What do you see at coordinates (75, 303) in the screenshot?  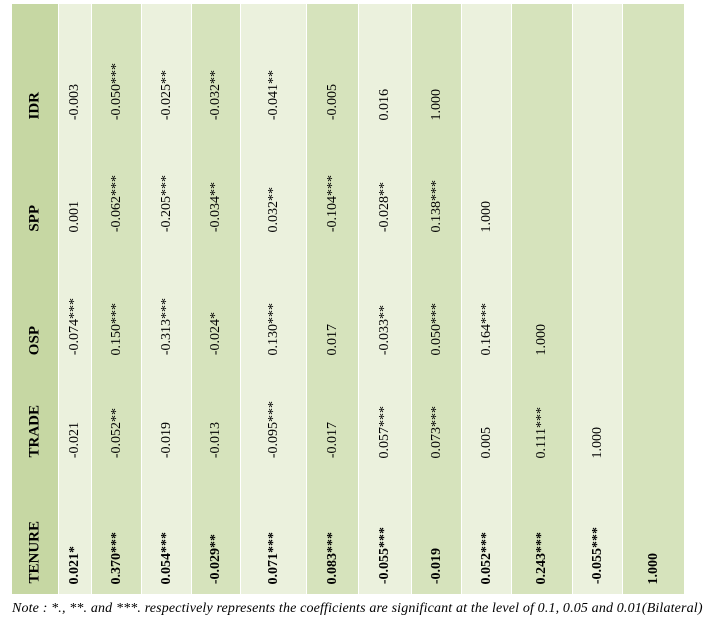 I see `coefficient-cell: -0.074***` at bounding box center [75, 303].